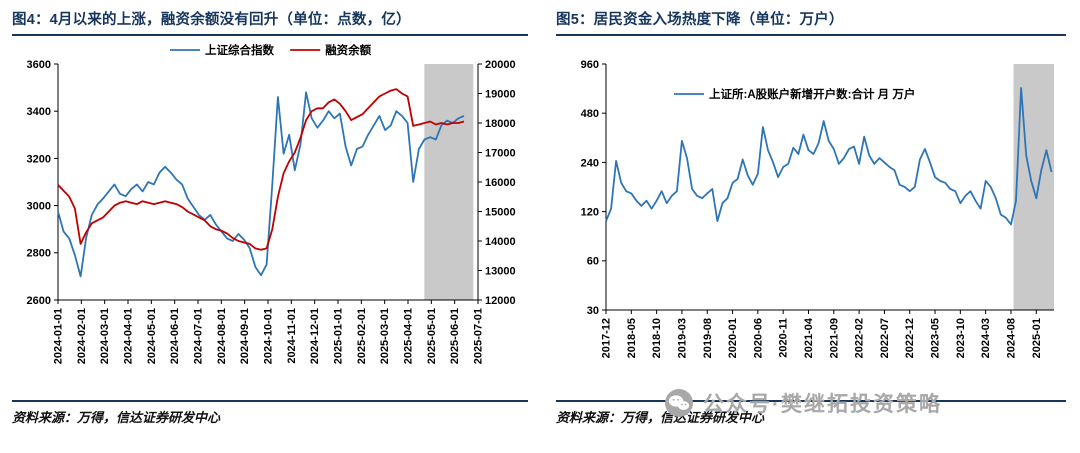 The image size is (1080, 453). Describe the element at coordinates (910, 338) in the screenshot. I see `x-axis-tick-label: 2022-12` at that location.